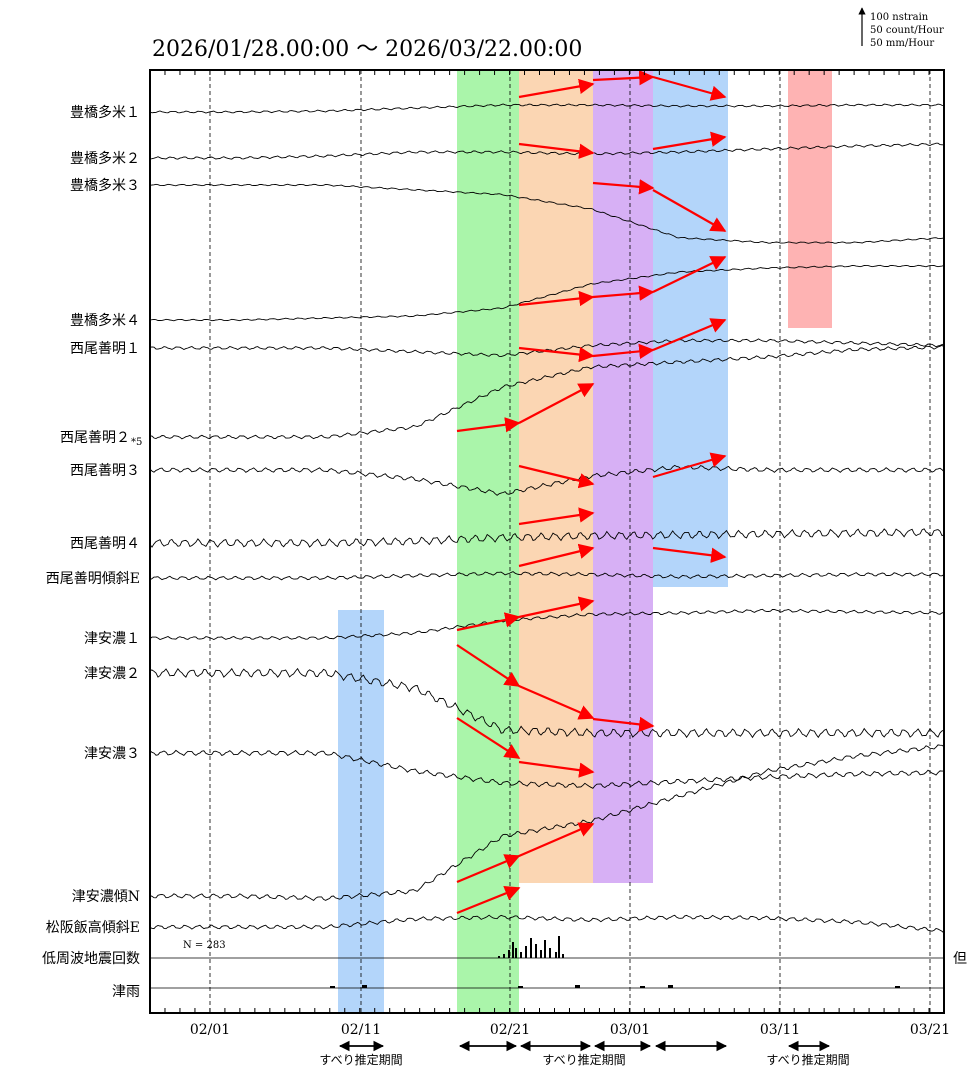 The height and width of the screenshot is (1068, 967). I want to click on series-label-6: 西尾善明２, so click(95, 438).